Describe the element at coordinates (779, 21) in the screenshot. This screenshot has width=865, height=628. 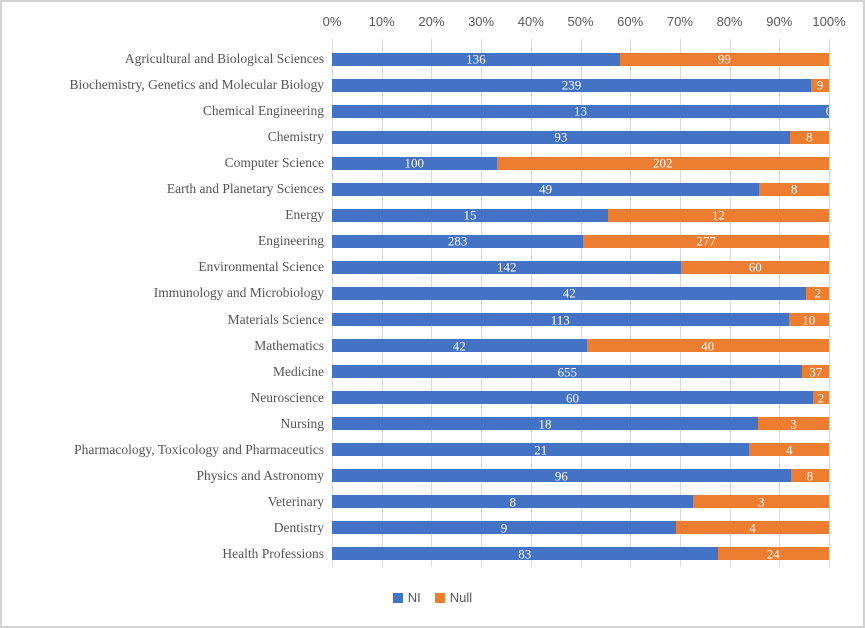
I see `x-axis-tick-label: 90%` at that location.